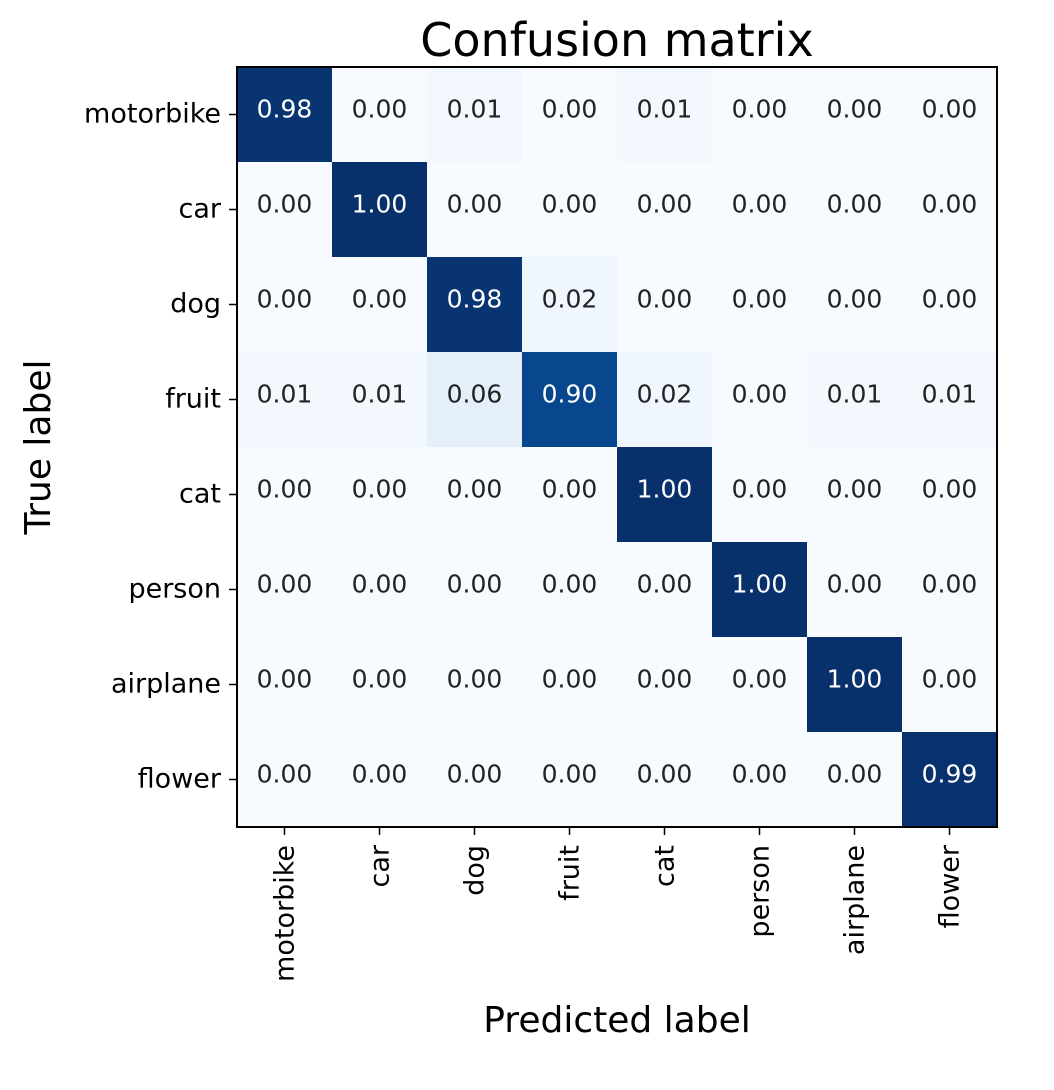 The width and height of the screenshot is (1054, 1090). Describe the element at coordinates (166, 684) in the screenshot. I see `y-tick-label: airplane` at that location.